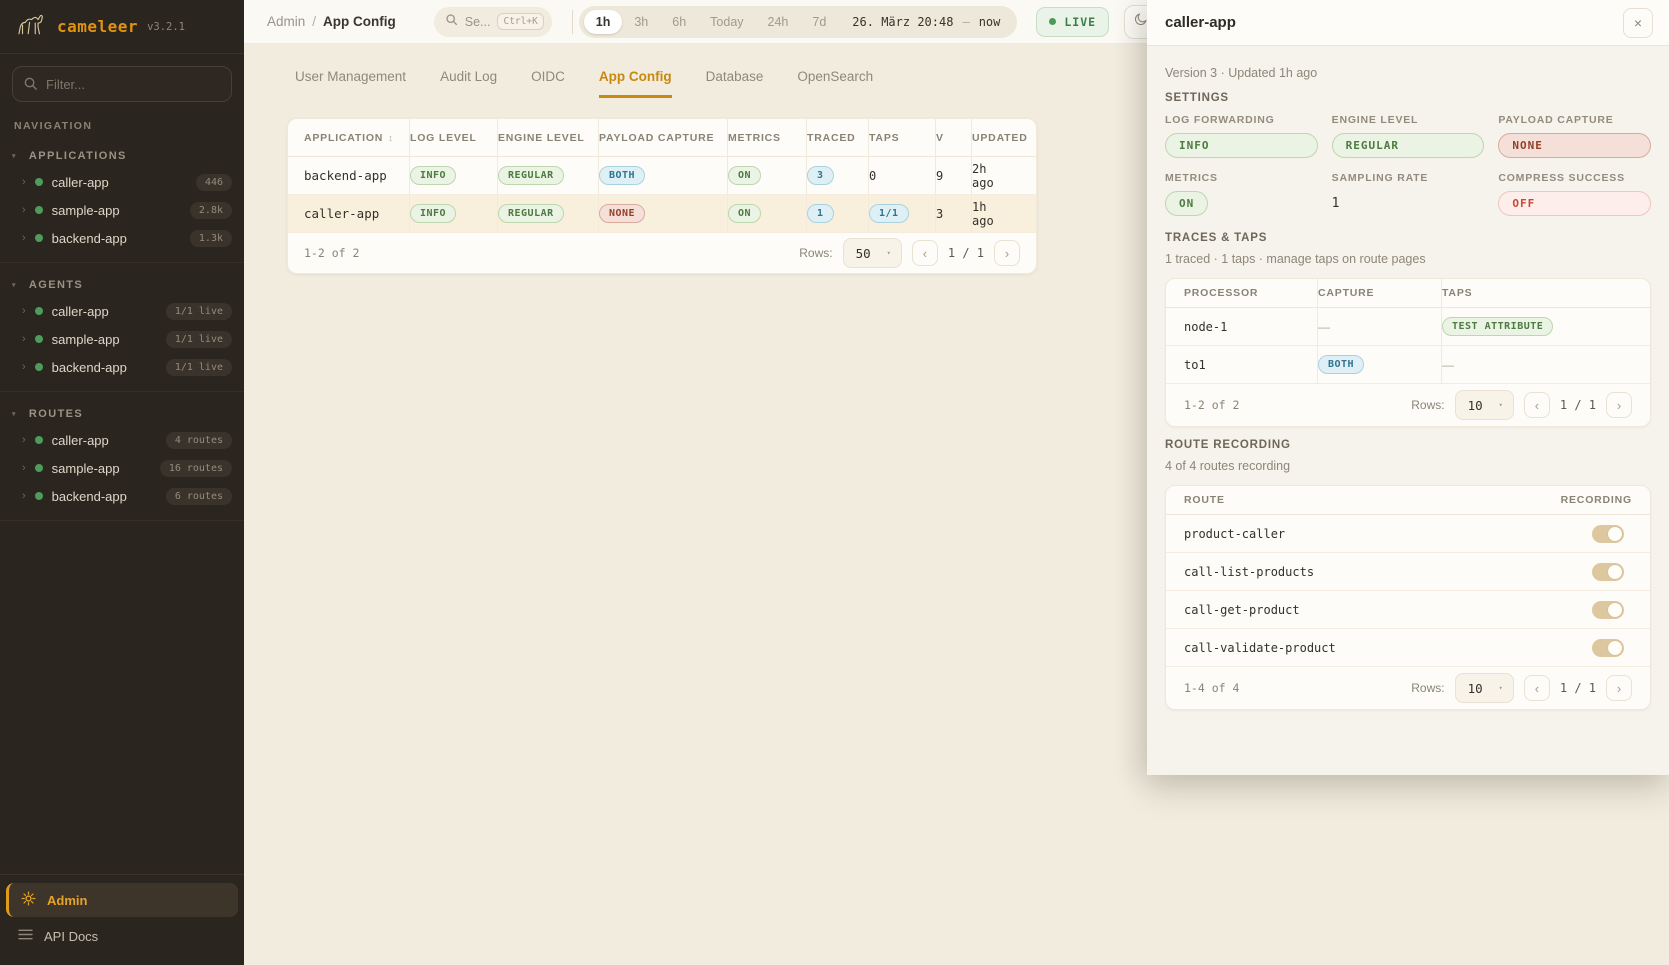 The width and height of the screenshot is (1669, 965). I want to click on tab-database: Database, so click(734, 76).